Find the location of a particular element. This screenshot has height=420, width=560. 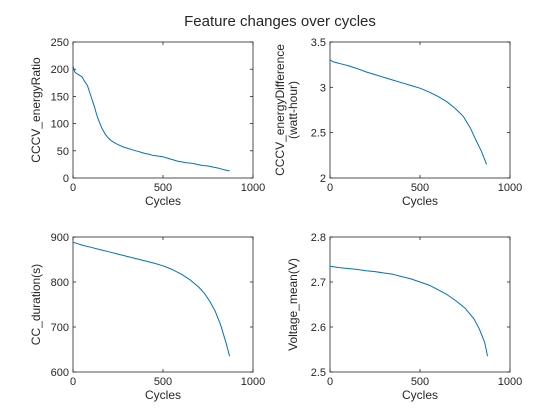

y-axis-label: Voltage_mean(V) is located at coordinates (293, 304).